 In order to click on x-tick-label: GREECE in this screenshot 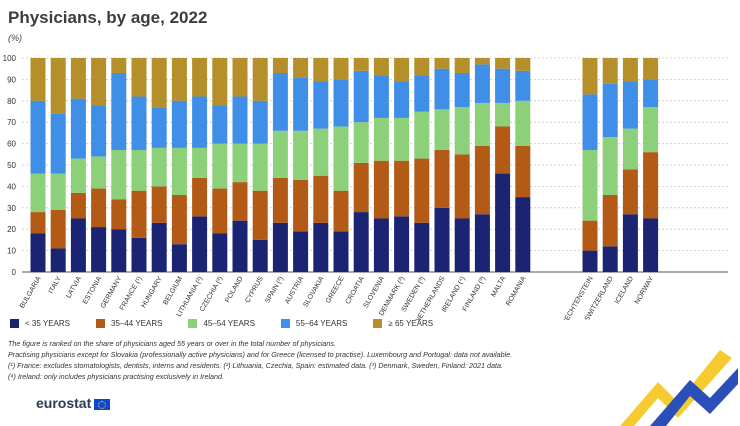, I will do `click(335, 289)`.